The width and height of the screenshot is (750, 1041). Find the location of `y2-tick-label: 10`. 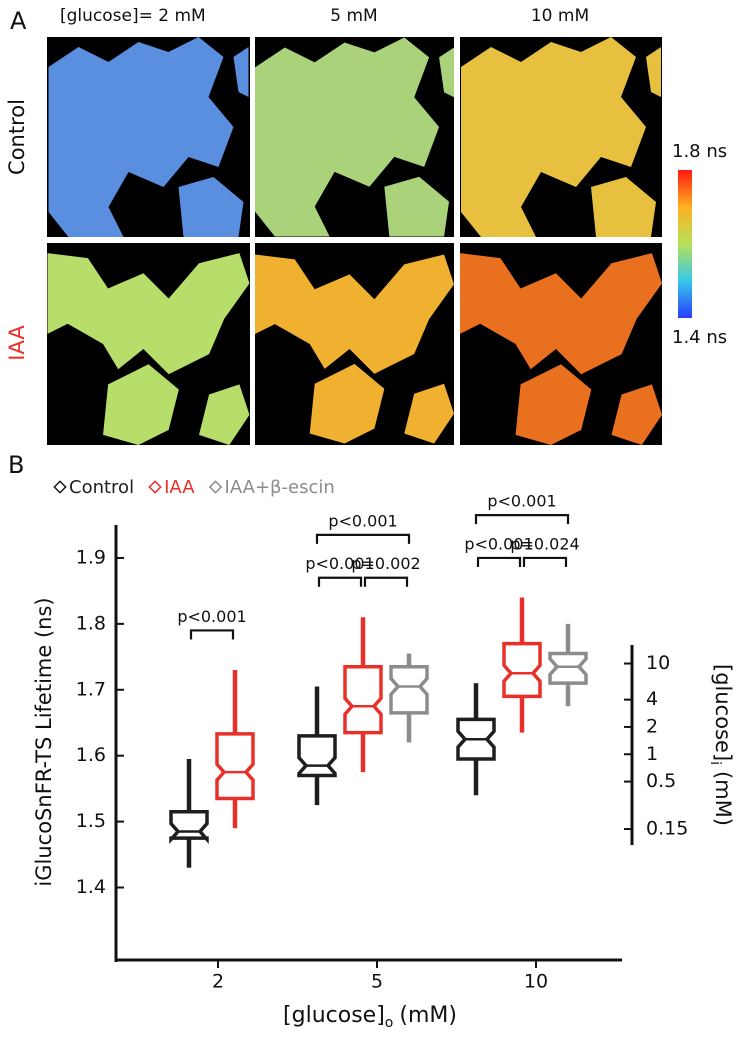

y2-tick-label: 10 is located at coordinates (658, 663).